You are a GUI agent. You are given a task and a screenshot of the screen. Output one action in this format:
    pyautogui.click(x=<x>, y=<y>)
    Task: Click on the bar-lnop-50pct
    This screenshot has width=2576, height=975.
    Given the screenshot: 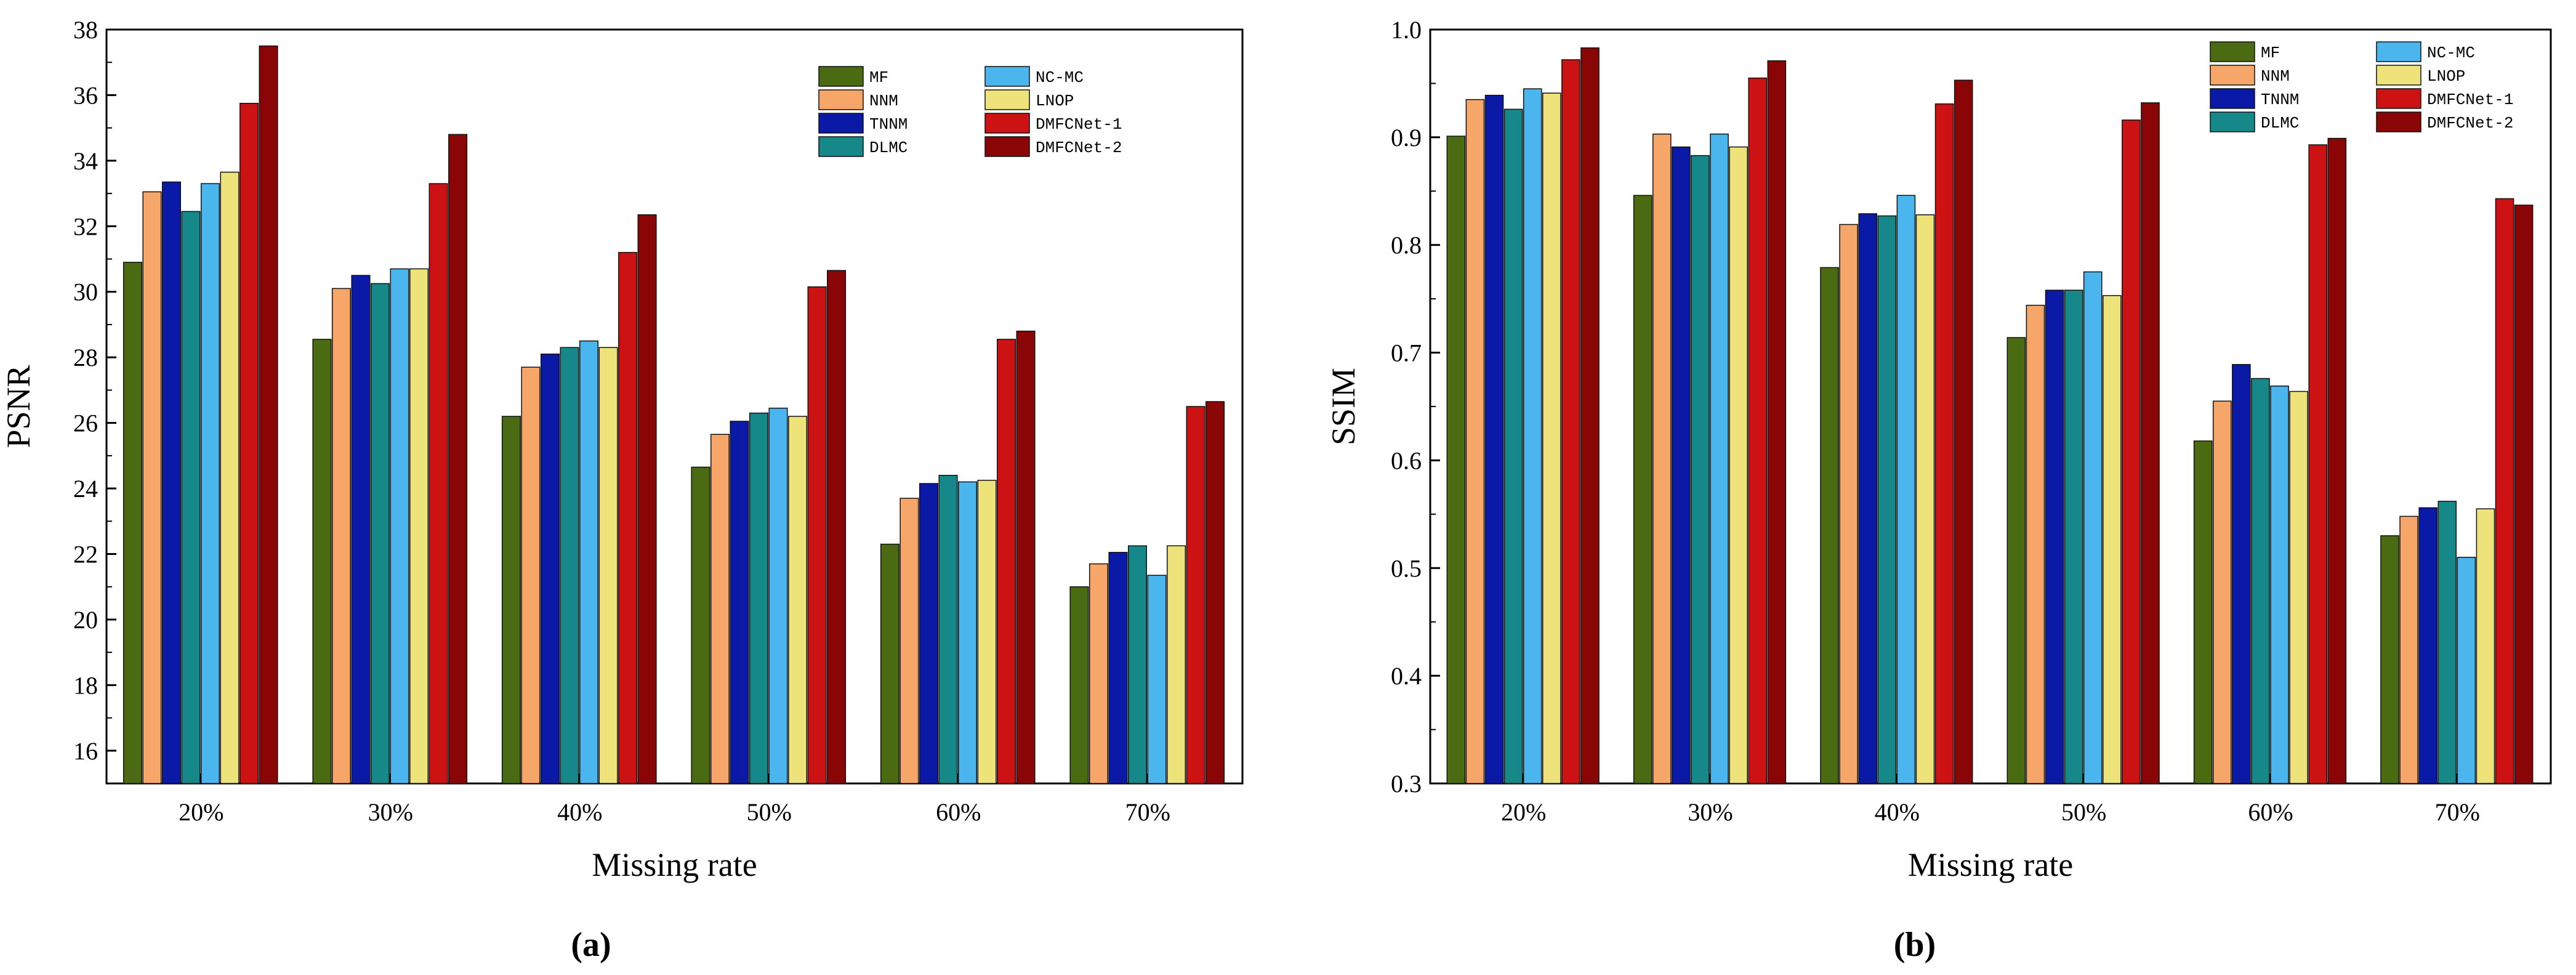 What is the action you would take?
    pyautogui.click(x=2112, y=539)
    